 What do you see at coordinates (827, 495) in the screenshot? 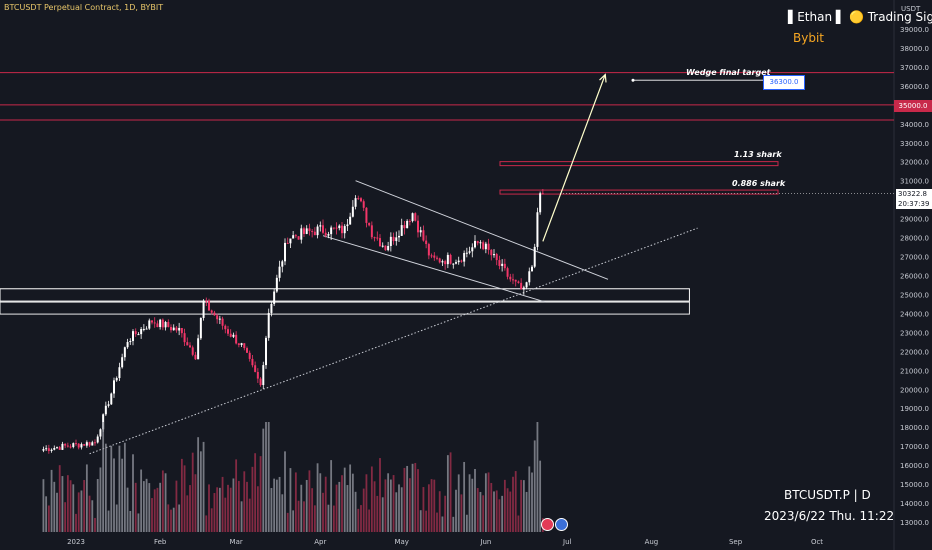
I see `ticker-label: BTCUSDT.P | D` at bounding box center [827, 495].